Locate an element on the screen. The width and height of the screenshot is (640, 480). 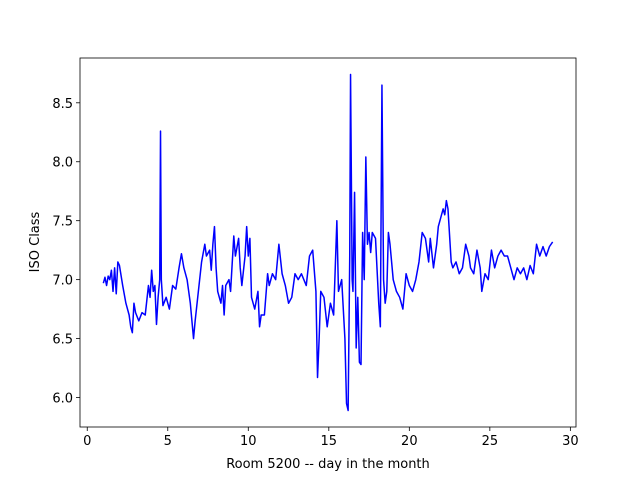
x-axis-label: Room 5200 -- day in the month is located at coordinates (328, 464).